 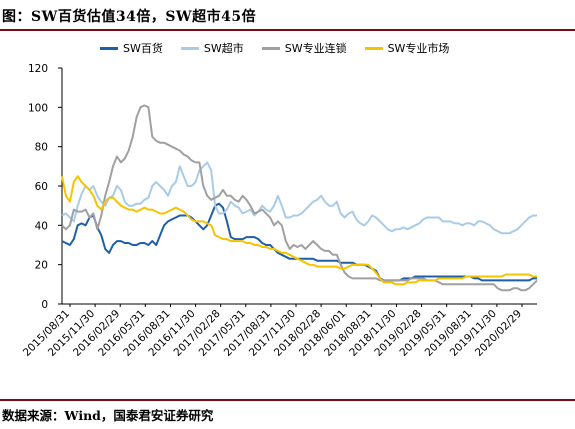 What do you see at coordinates (223, 48) in the screenshot?
I see `legend-label: SW超市` at bounding box center [223, 48].